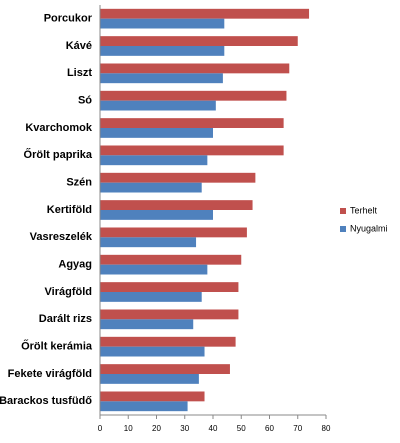 The height and width of the screenshot is (443, 400). Describe the element at coordinates (79, 183) in the screenshot. I see `category-label: Szén` at that location.